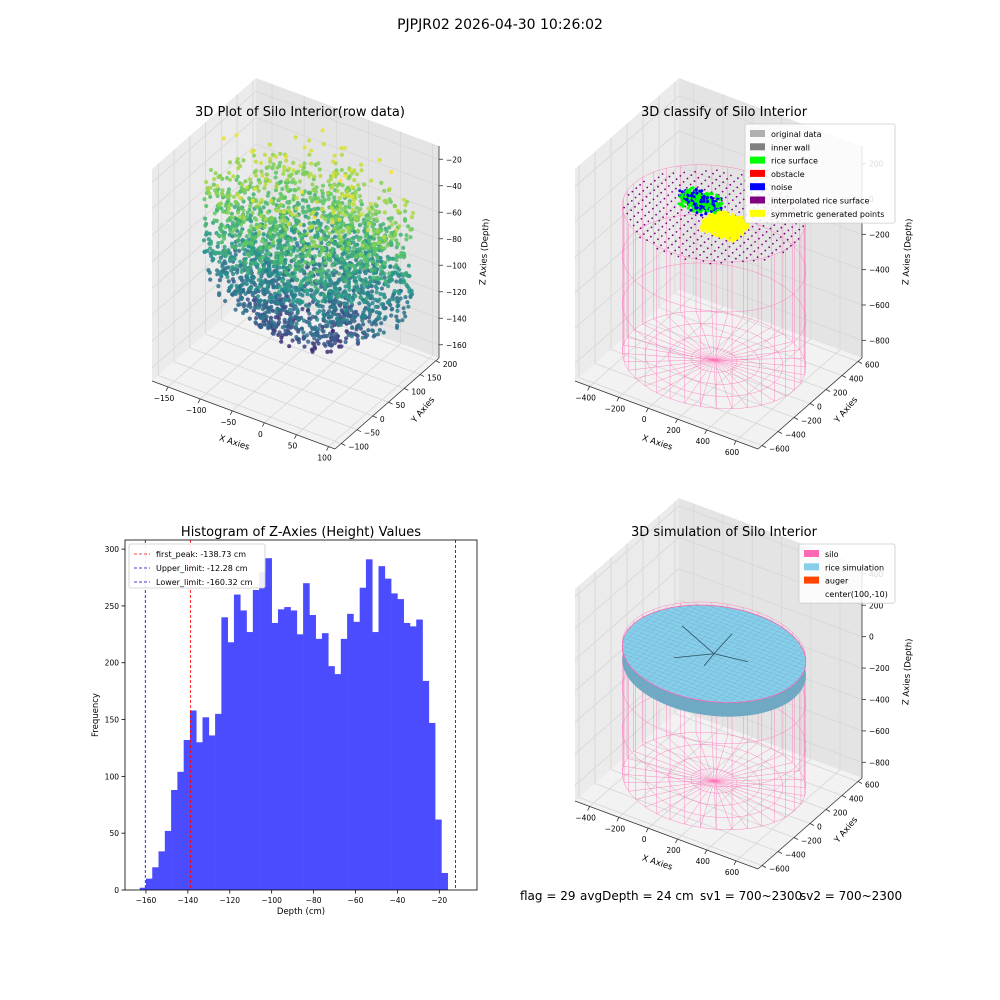 This screenshot has width=1000, height=1000. Describe the element at coordinates (454, 186) in the screenshot. I see `z-tick-label: −40` at that location.